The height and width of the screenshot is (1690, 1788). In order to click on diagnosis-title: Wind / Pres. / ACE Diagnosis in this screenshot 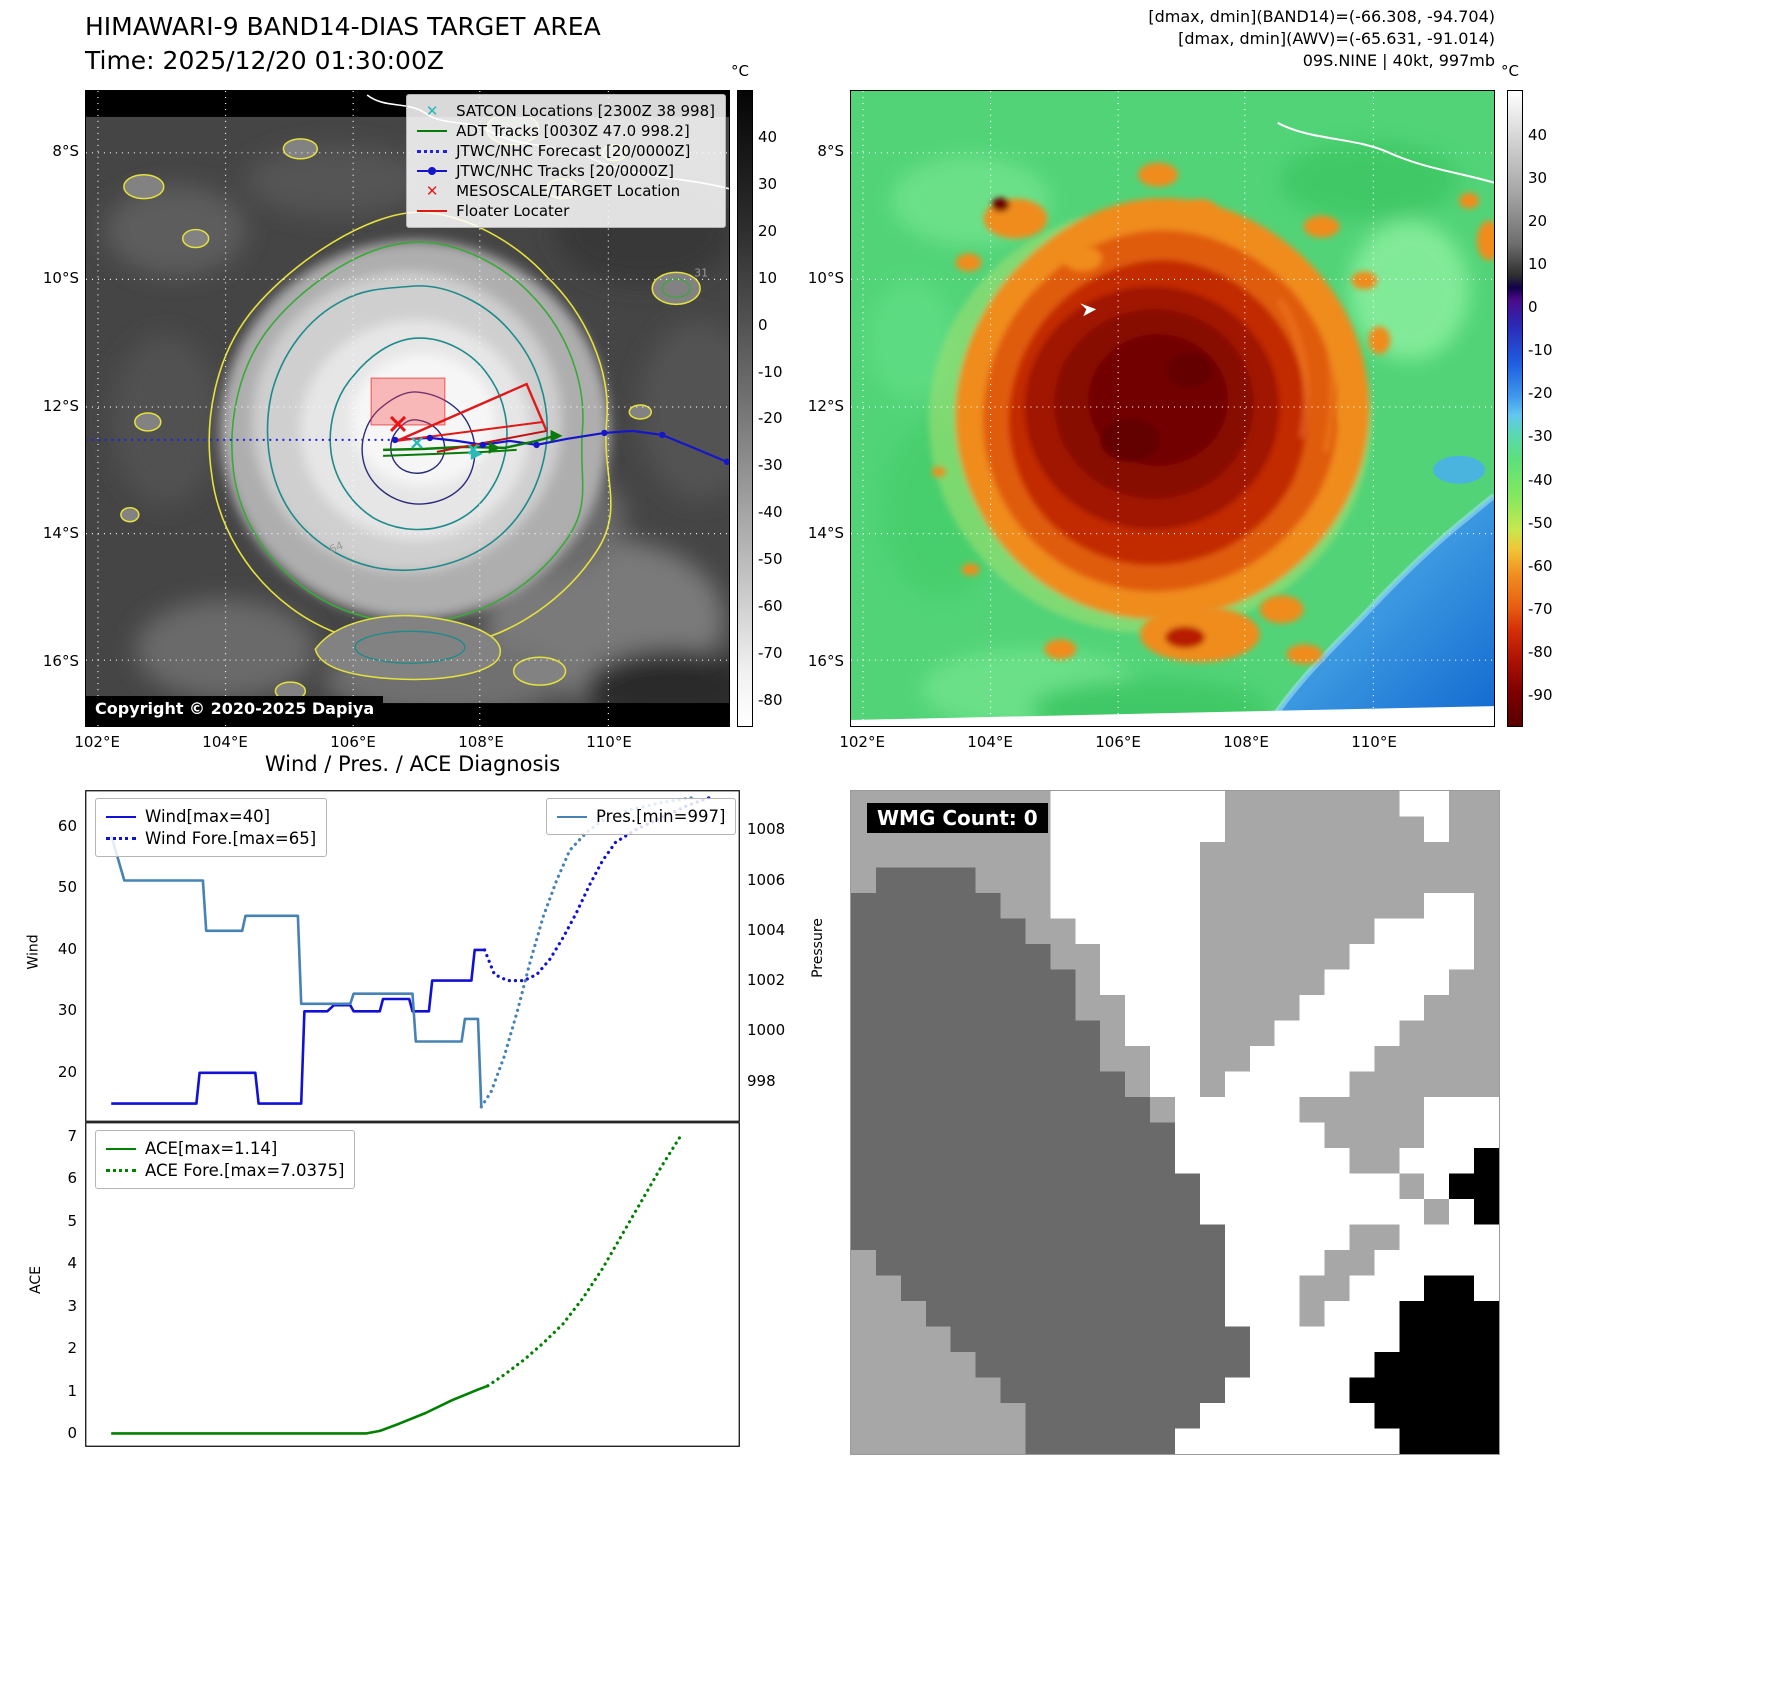, I will do `click(412, 764)`.